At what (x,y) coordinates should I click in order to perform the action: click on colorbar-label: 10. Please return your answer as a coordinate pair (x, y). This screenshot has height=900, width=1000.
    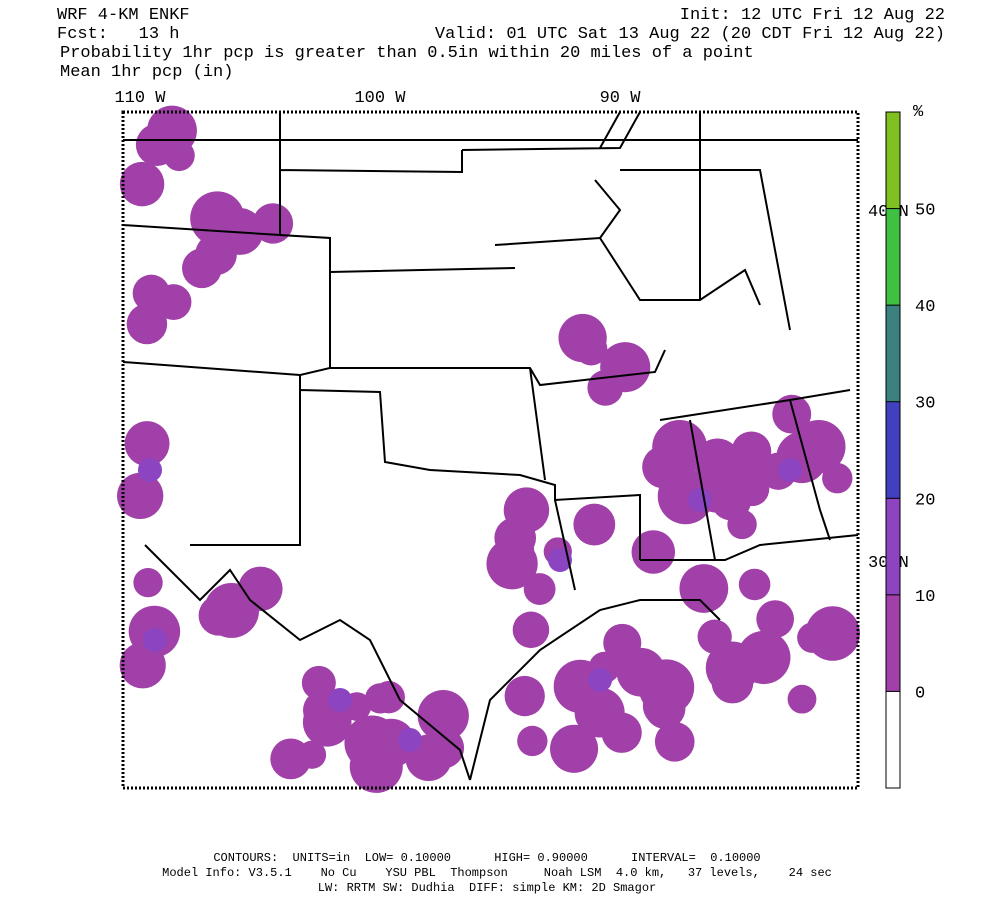
    Looking at the image, I should click on (925, 597).